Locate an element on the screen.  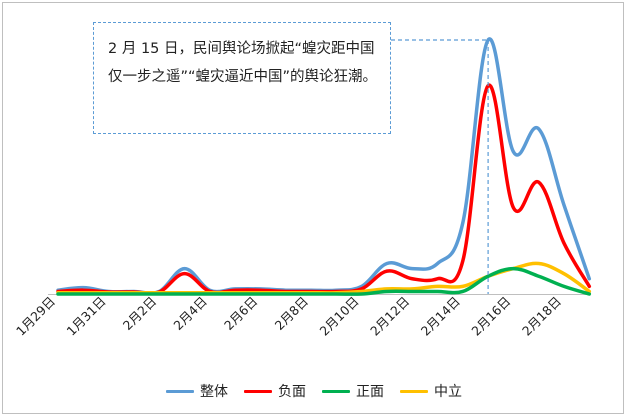
x-tick-label: 2月16日 is located at coordinates (490, 316).